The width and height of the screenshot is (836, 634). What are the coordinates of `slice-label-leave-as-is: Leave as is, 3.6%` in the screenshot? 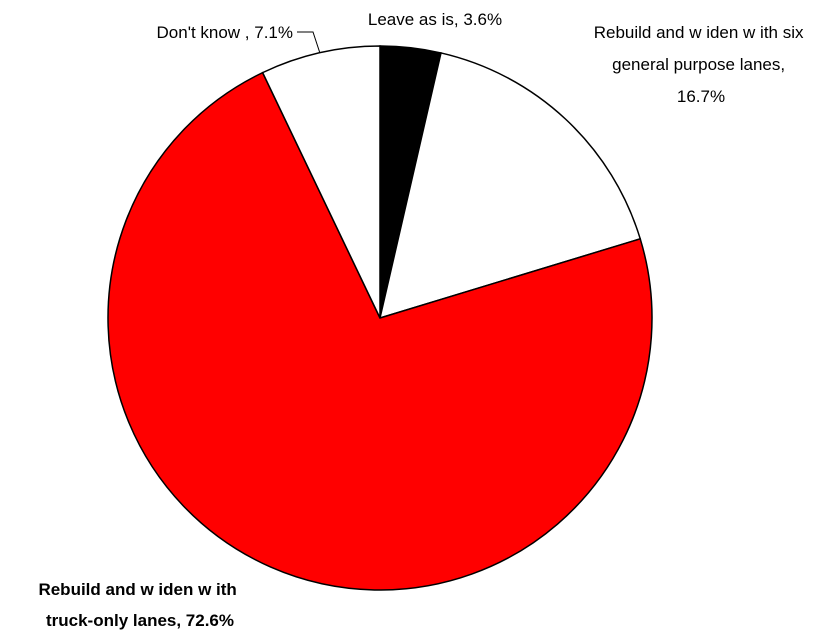 It's located at (435, 19).